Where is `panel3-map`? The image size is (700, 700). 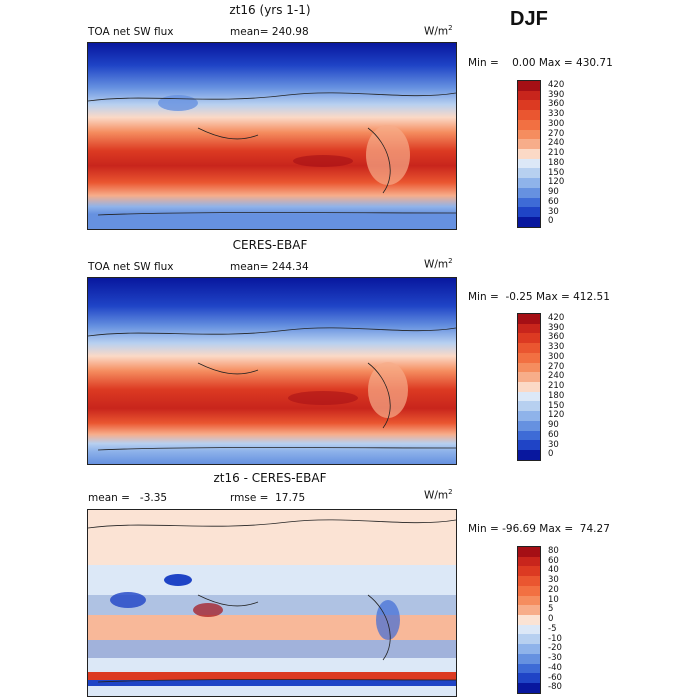
panel3-map is located at coordinates (272, 603).